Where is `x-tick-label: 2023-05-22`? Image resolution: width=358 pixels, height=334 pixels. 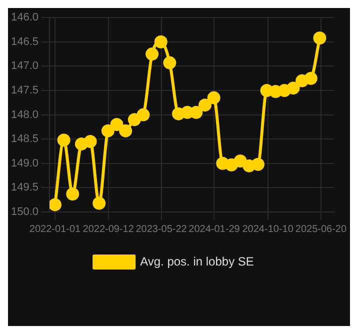 x-tick-label: 2023-05-22 is located at coordinates (162, 229).